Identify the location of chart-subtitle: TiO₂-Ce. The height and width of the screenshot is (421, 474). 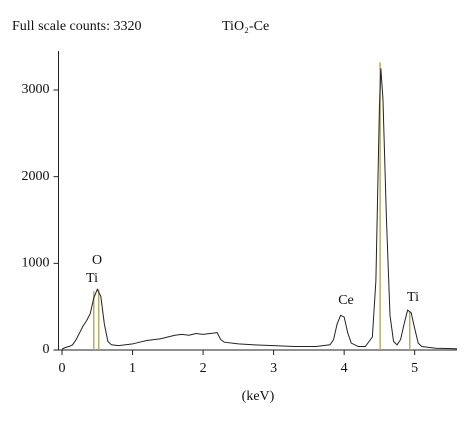
(245, 26).